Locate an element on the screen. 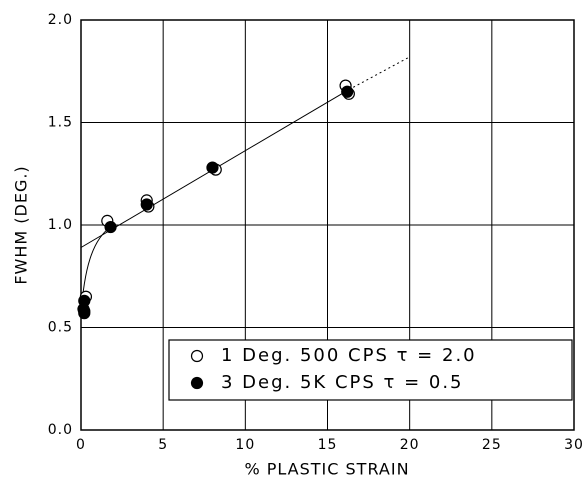 This screenshot has height=485, width=584. x-tick-label: 30 is located at coordinates (574, 445).